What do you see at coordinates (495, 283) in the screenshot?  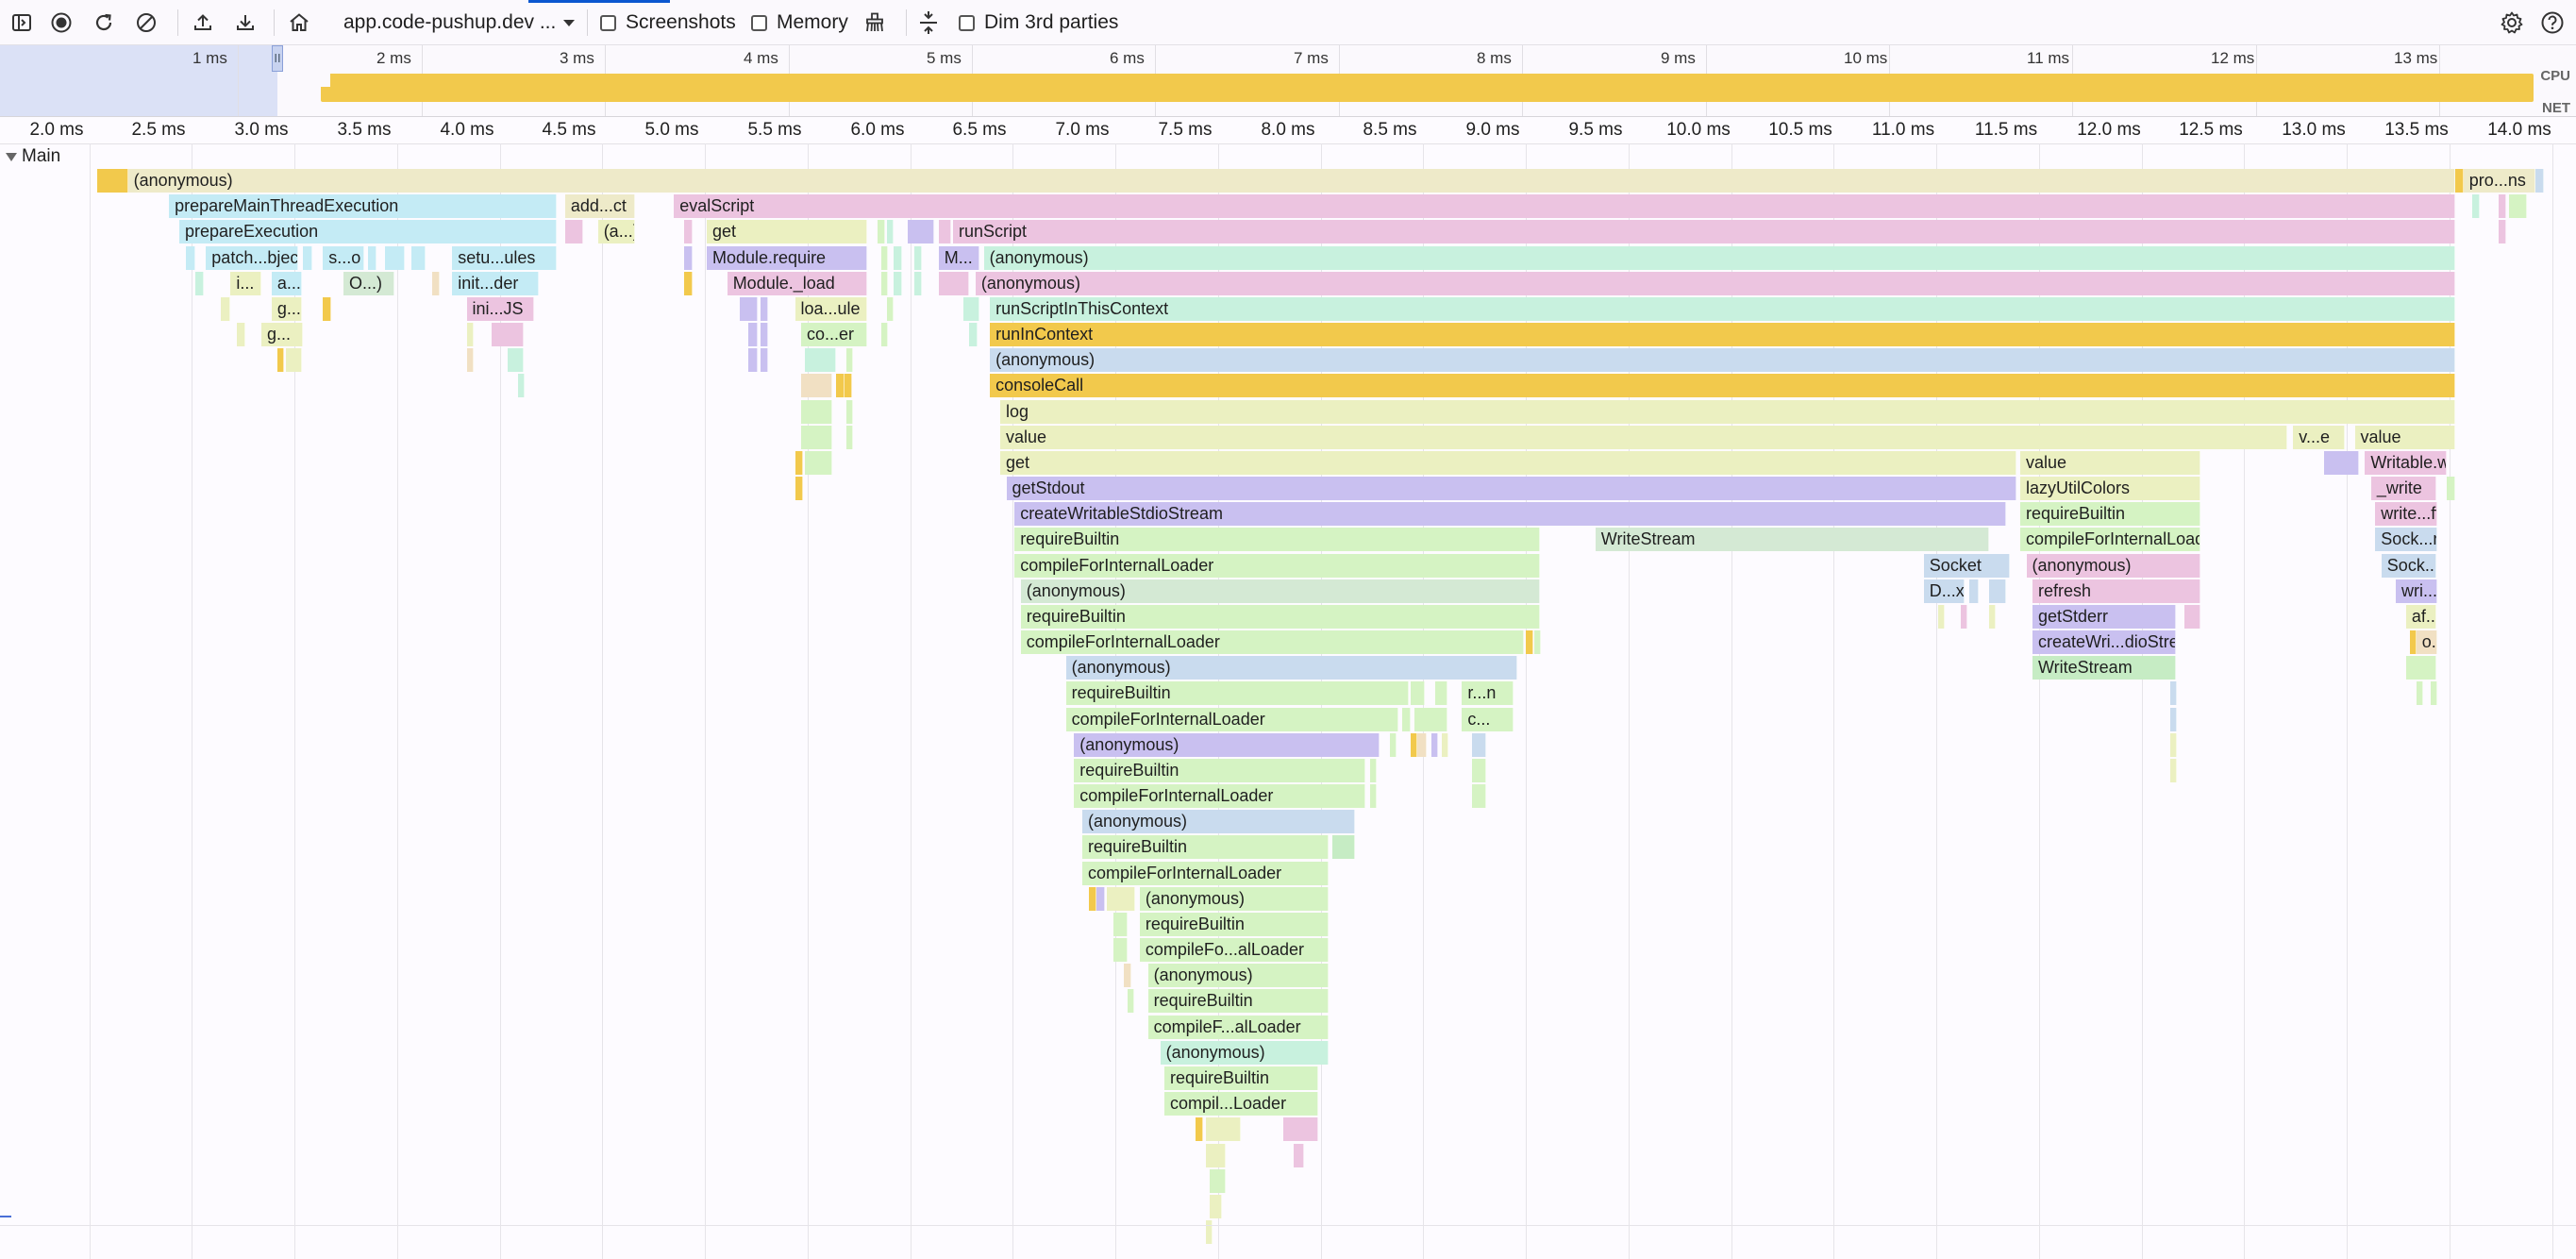 I see `flame-entry: init...der` at bounding box center [495, 283].